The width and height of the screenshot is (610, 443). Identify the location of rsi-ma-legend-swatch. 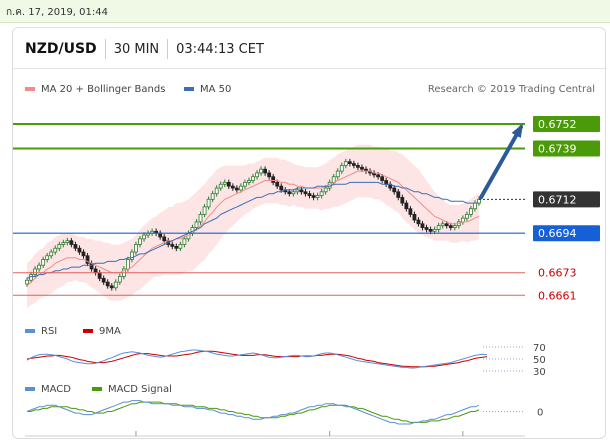
(88, 331).